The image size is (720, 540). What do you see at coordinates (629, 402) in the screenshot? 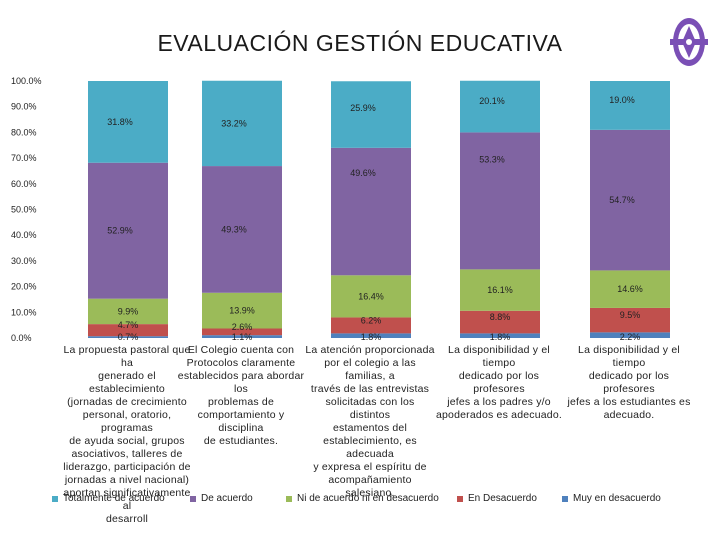
I see `category-label-line: jefes a los estudiantes es` at bounding box center [629, 402].